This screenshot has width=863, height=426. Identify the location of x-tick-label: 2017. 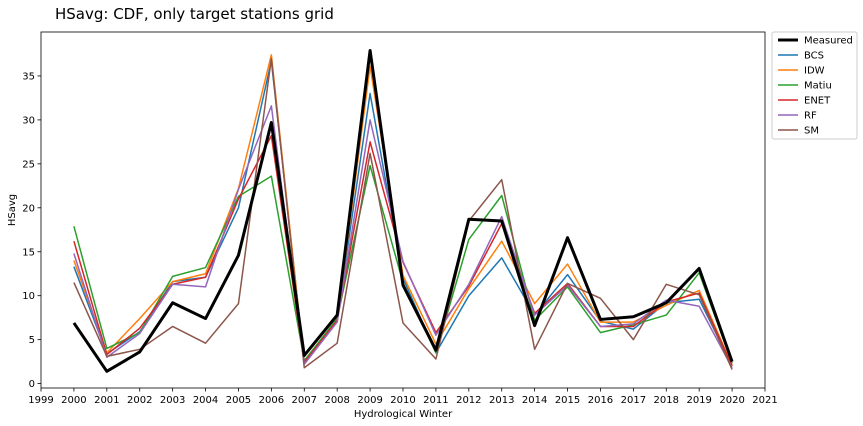
(633, 400).